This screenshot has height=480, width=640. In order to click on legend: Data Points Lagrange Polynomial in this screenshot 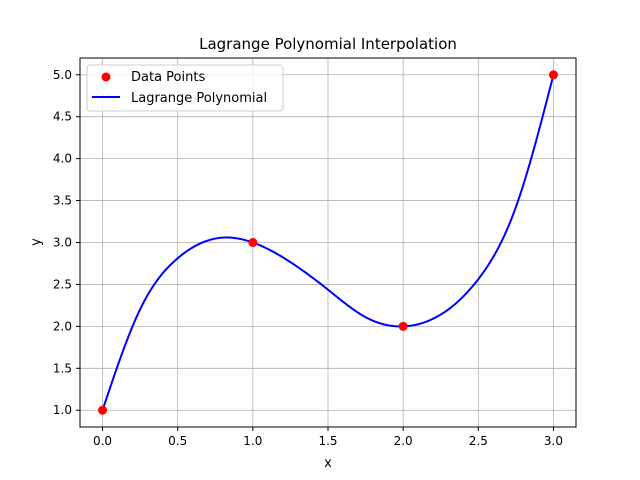, I will do `click(185, 88)`.